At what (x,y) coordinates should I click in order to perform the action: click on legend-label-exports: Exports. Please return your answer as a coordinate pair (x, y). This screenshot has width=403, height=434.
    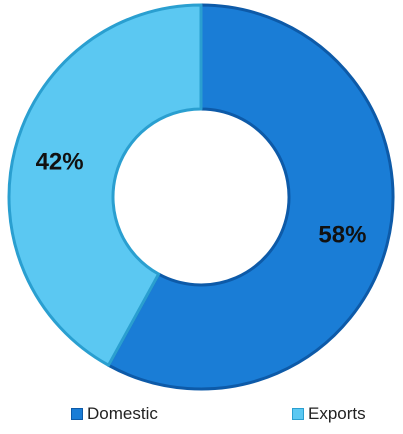
    Looking at the image, I should click on (337, 413).